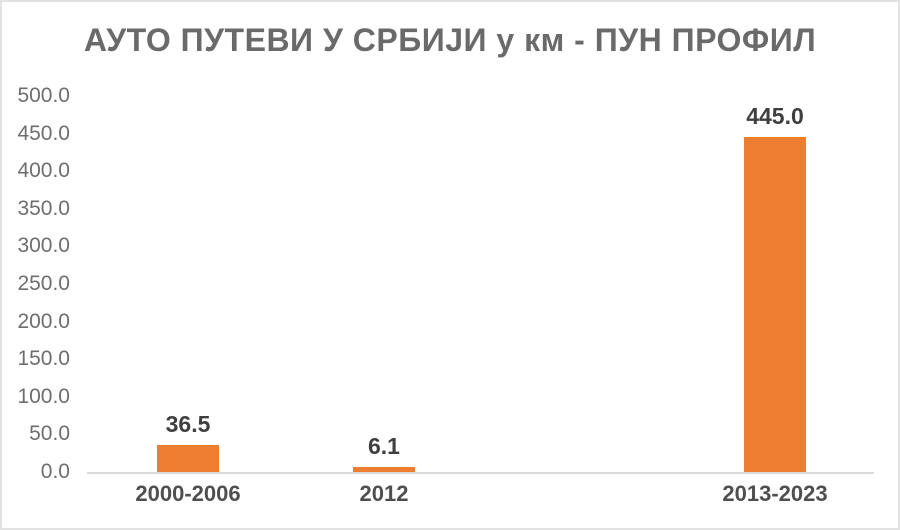 The image size is (900, 530). What do you see at coordinates (384, 493) in the screenshot?
I see `x-axis-label: 2012` at bounding box center [384, 493].